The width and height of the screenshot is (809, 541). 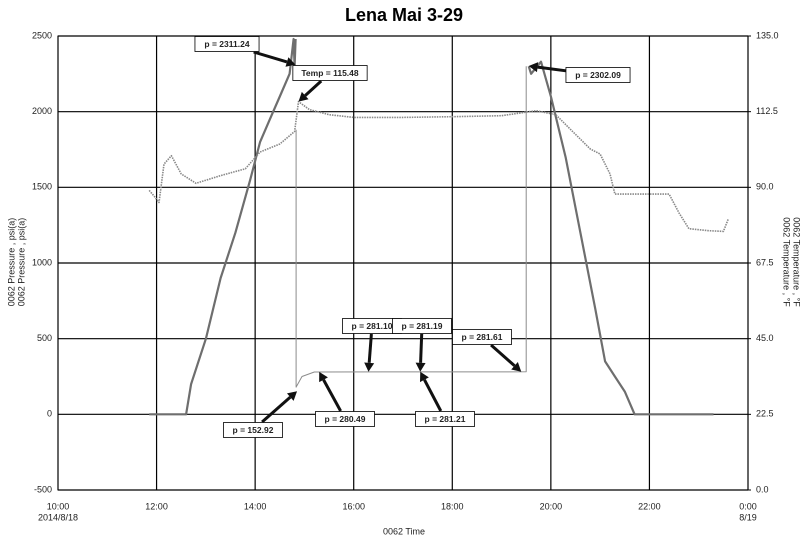 What do you see at coordinates (58, 517) in the screenshot?
I see `date-label: 2014/8/18` at bounding box center [58, 517].